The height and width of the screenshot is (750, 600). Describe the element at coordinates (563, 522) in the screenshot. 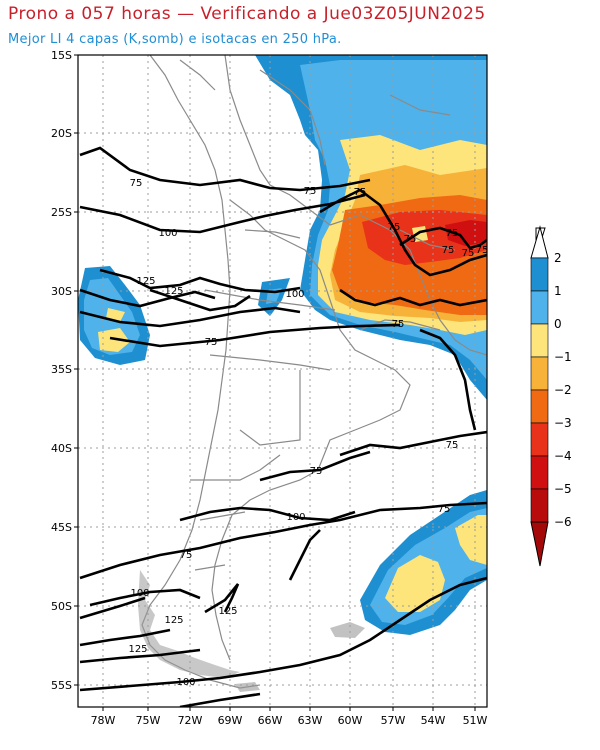

I see `colorbar-label: −6` at that location.